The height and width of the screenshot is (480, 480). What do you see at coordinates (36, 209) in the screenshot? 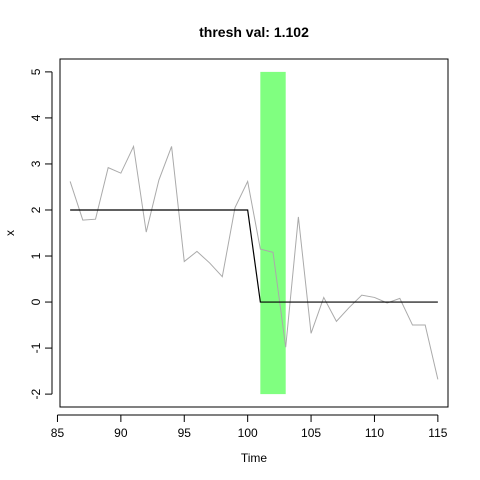
I see `y-tick-label: 2` at bounding box center [36, 209].